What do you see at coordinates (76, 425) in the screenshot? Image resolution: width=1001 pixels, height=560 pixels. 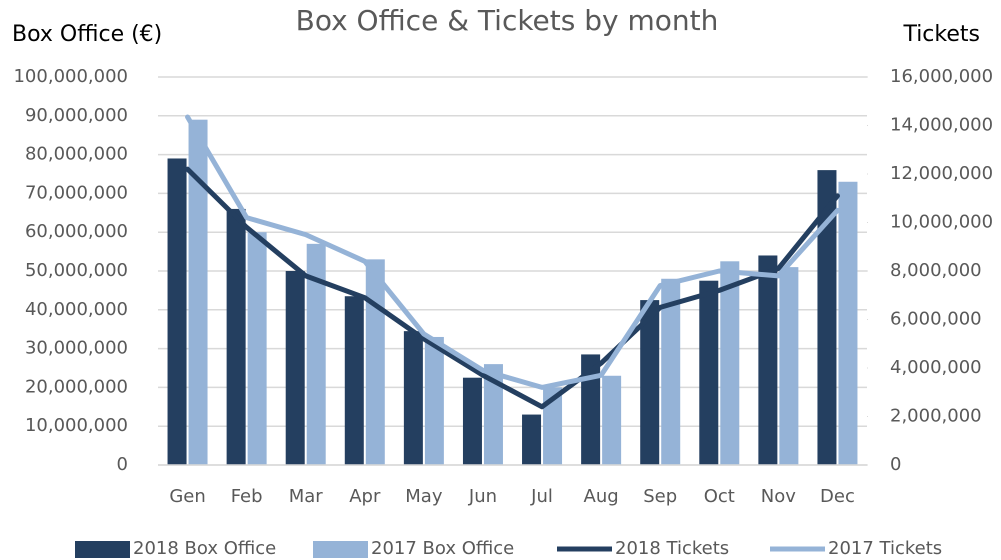 I see `y-tick-label: 10,000,000` at bounding box center [76, 425].